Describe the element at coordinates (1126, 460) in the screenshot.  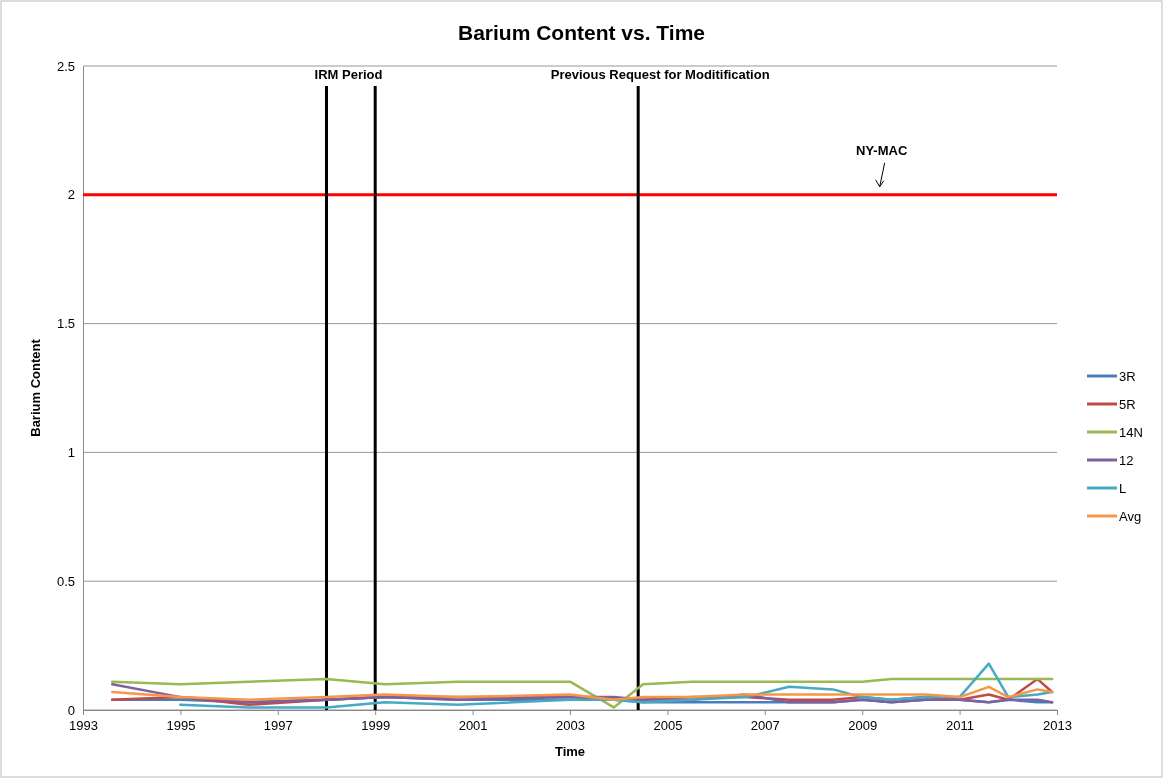
I see `legend-label: 12` at that location.